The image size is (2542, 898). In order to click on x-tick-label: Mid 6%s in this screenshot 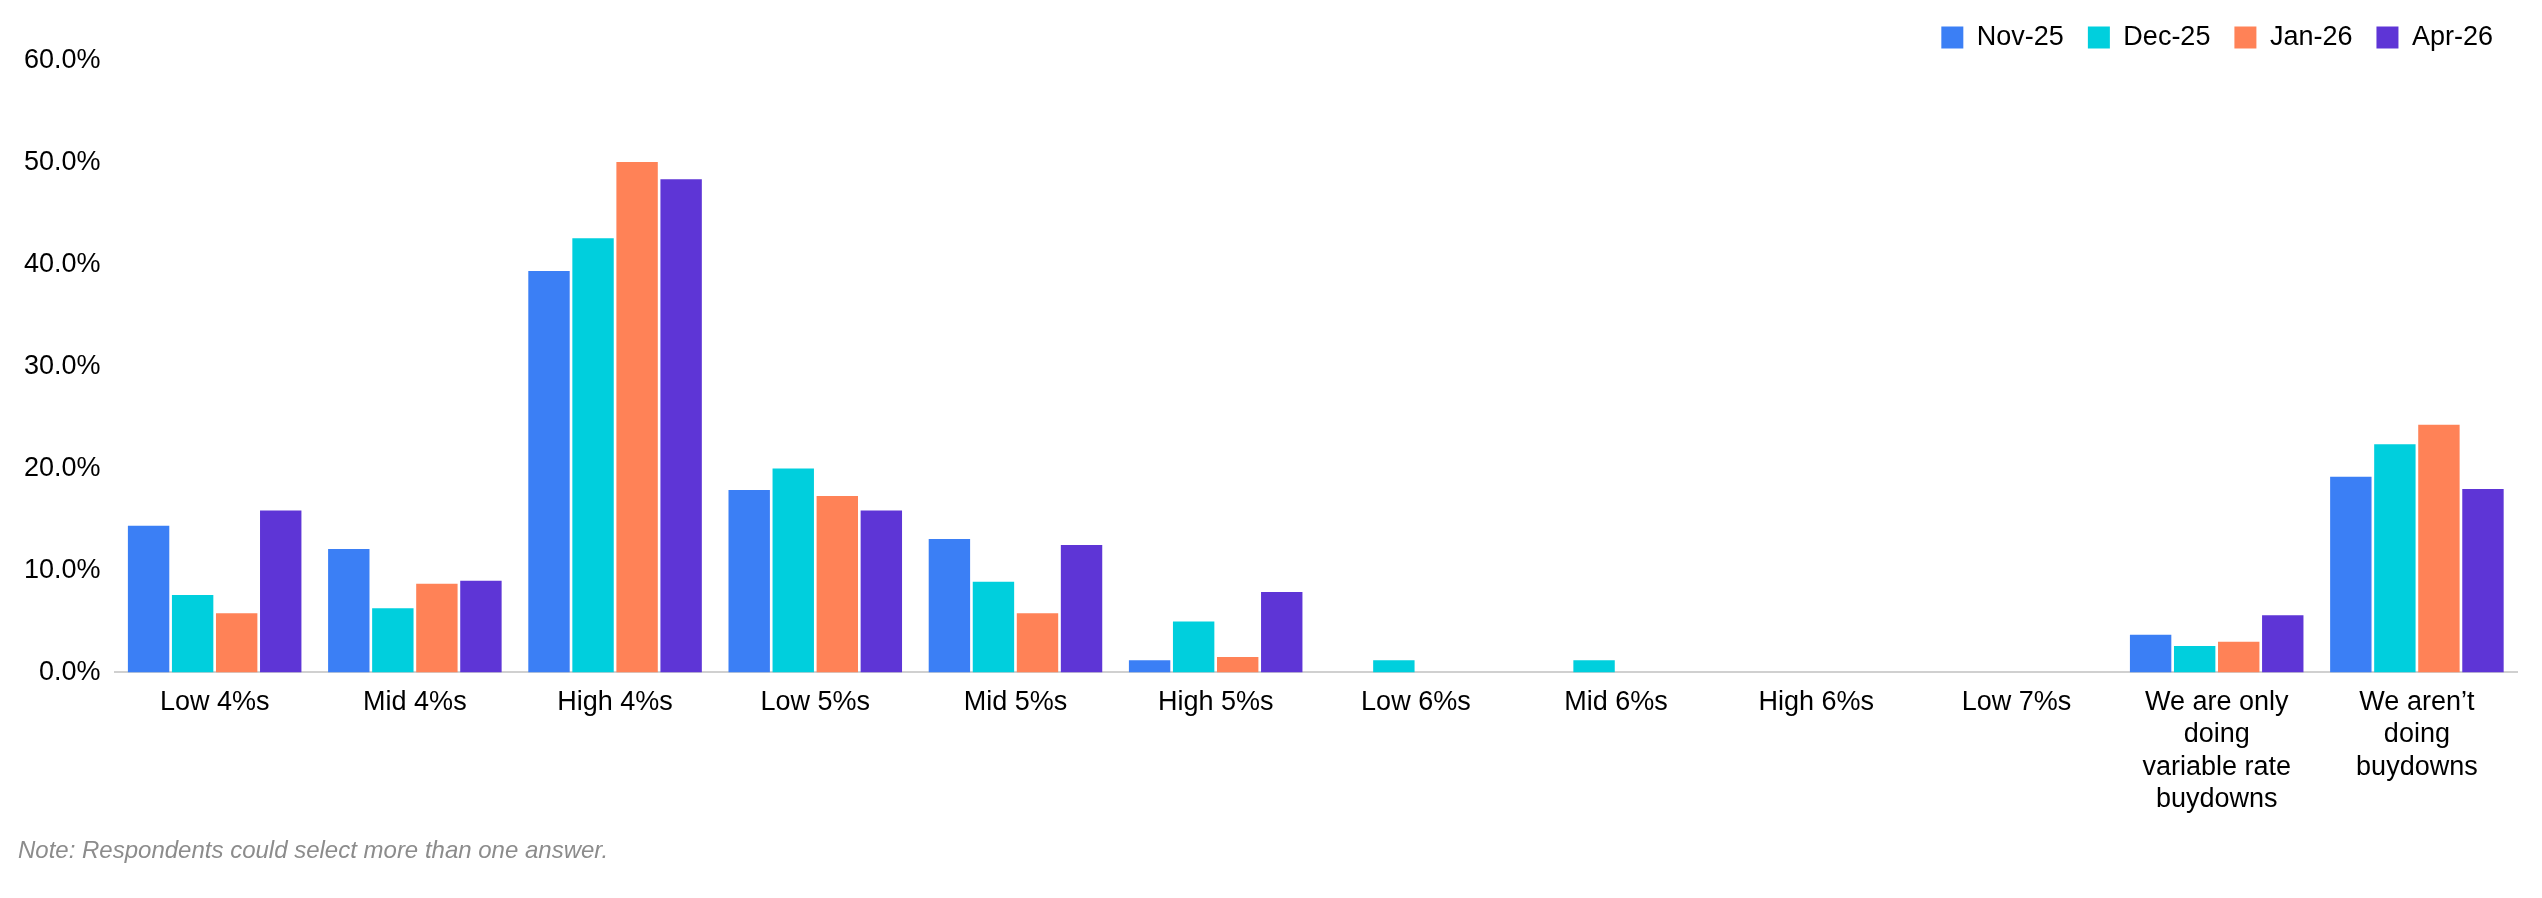, I will do `click(1616, 701)`.